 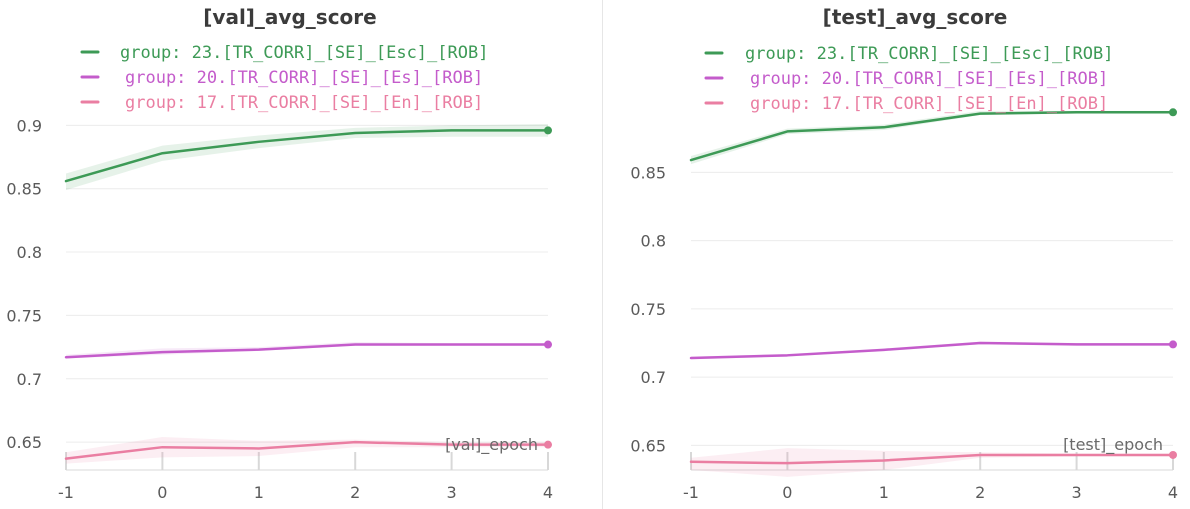 What do you see at coordinates (491, 445) in the screenshot?
I see `x-axis-label: [val]_epoch` at bounding box center [491, 445].